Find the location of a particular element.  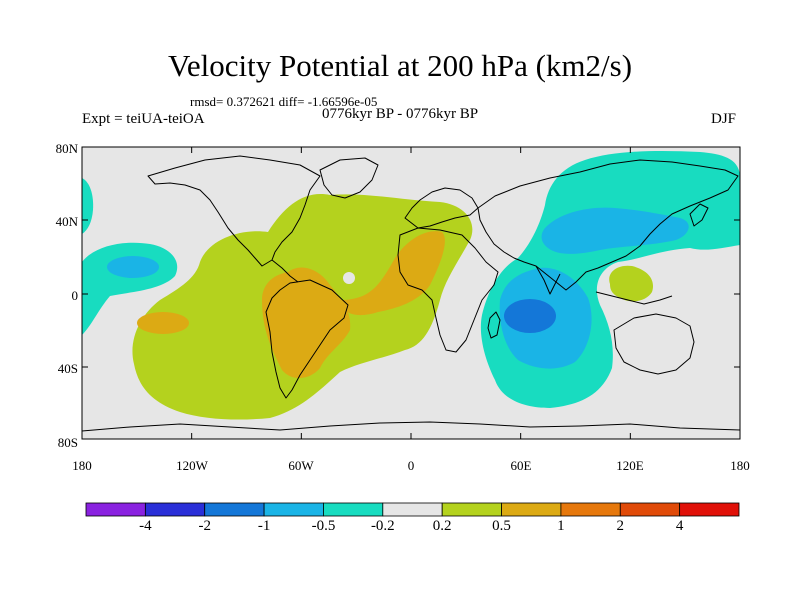

coastline-indonesia is located at coordinates (634, 298).